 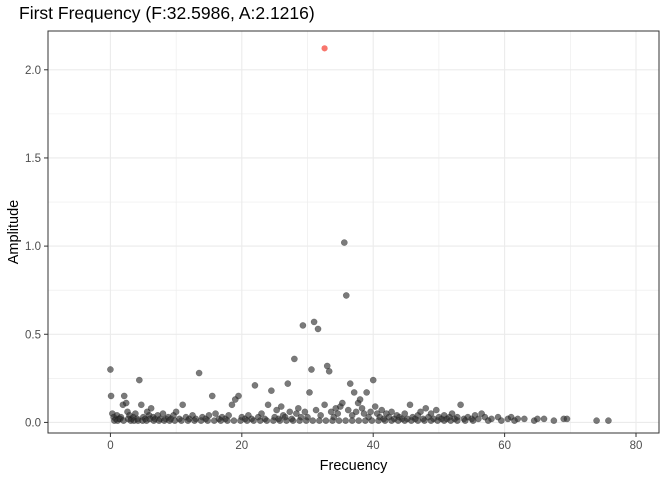 I want to click on y-tick-label: 0.0, so click(x=33, y=423).